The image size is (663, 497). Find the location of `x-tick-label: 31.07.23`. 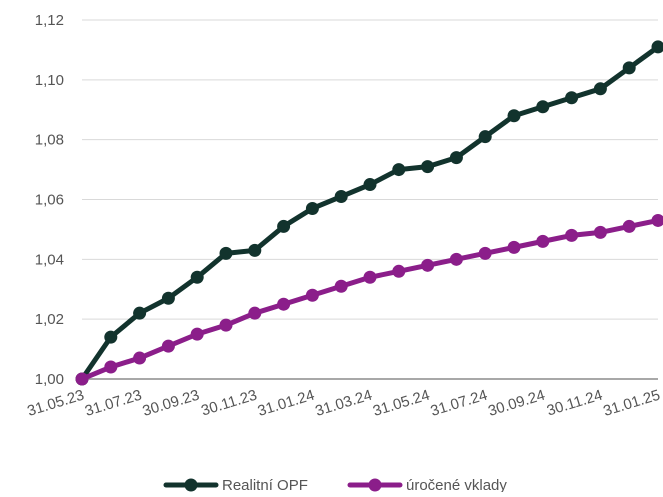

x-tick-label: 31.07.23 is located at coordinates (113, 403).